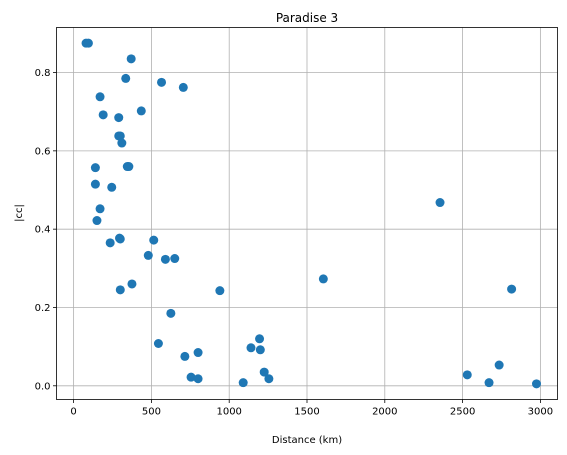 The height and width of the screenshot is (455, 567). I want to click on x-tick-label: 1500, so click(306, 412).